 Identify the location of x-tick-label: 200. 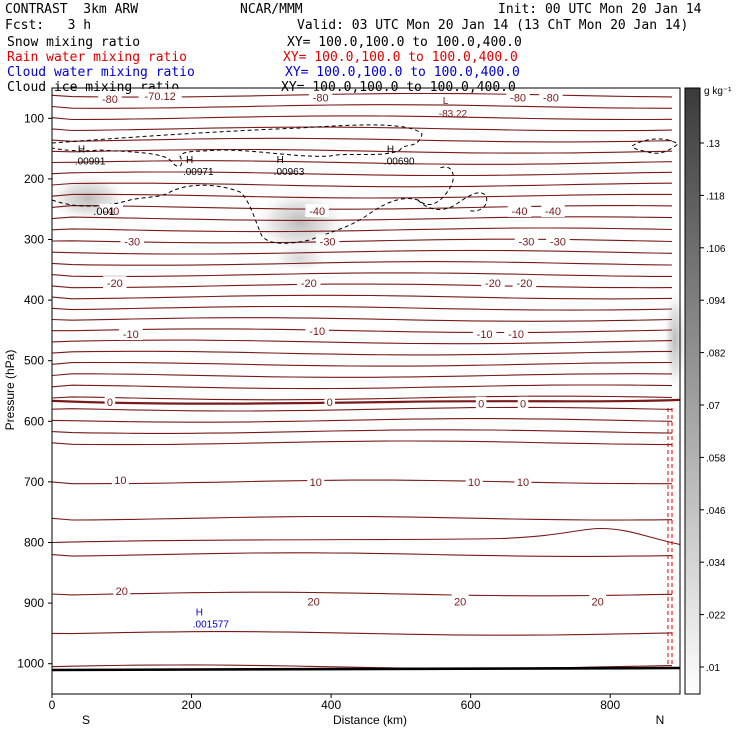
(192, 705).